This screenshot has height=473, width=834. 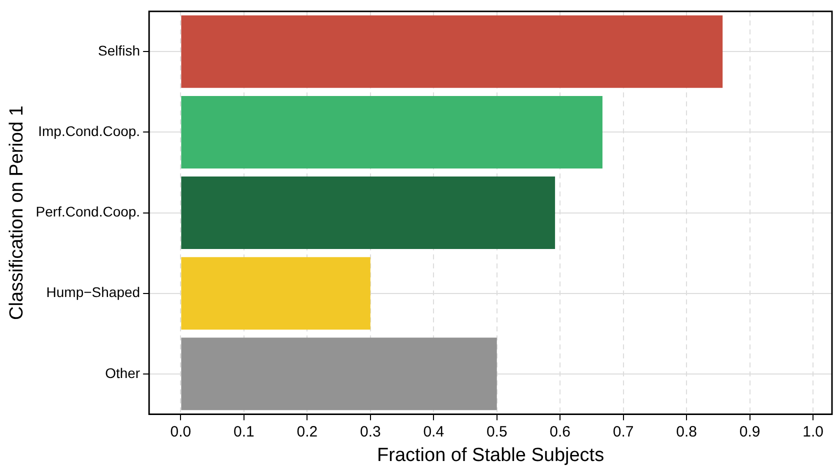 What do you see at coordinates (119, 50) in the screenshot?
I see `y-tick-label: Selfish` at bounding box center [119, 50].